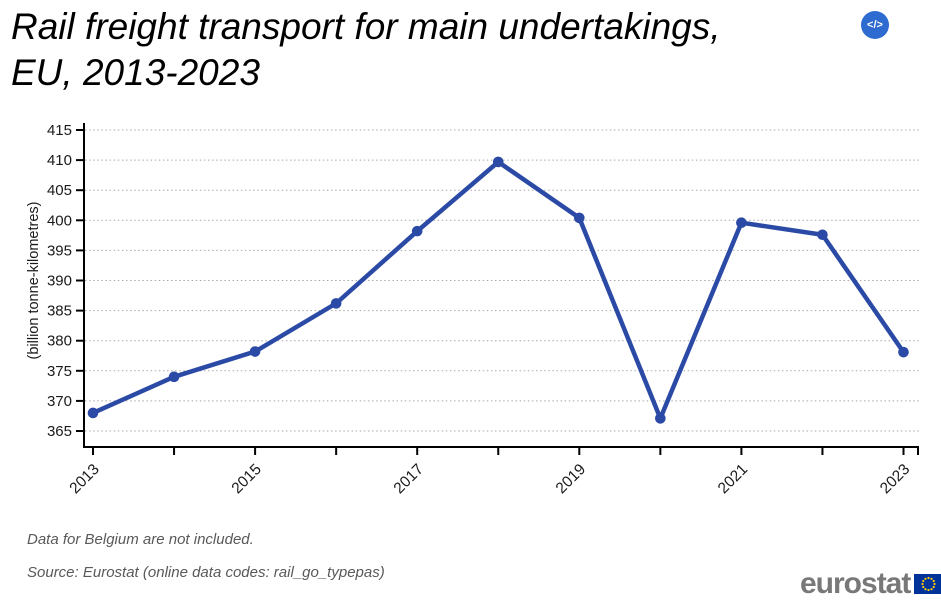 This screenshot has width=941, height=605. I want to click on y-tick-label: 410, so click(59, 160).